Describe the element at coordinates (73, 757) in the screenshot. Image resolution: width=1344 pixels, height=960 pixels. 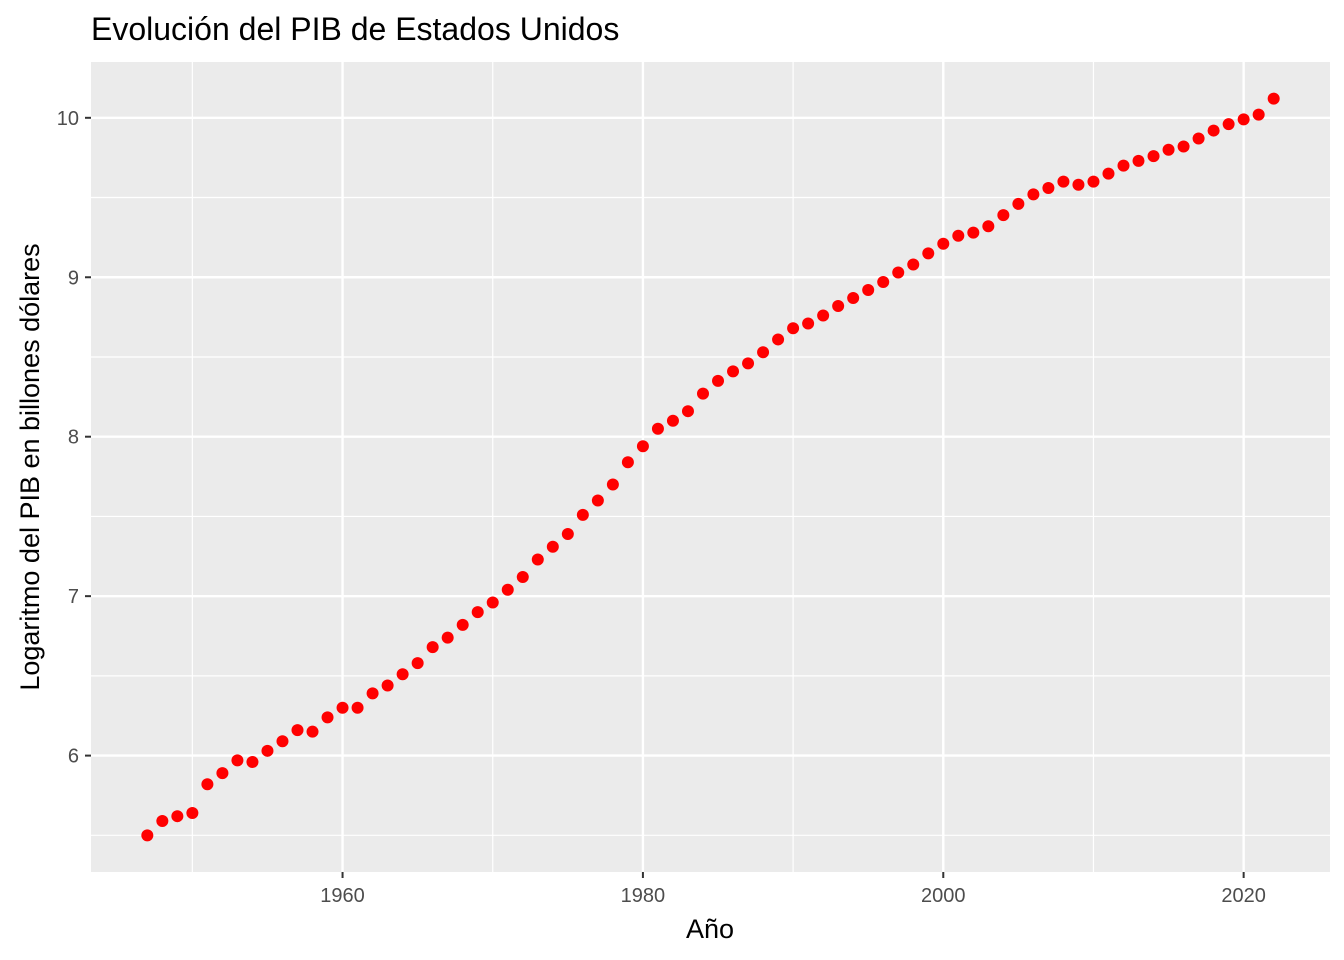
I see `y-tick-label: 6` at that location.